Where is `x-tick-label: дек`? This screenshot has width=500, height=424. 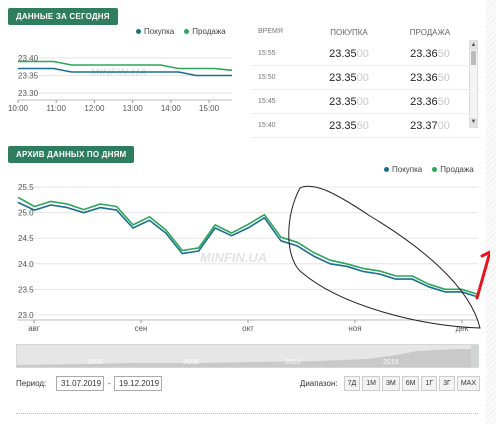
x-tick-label: дек is located at coordinates (462, 328).